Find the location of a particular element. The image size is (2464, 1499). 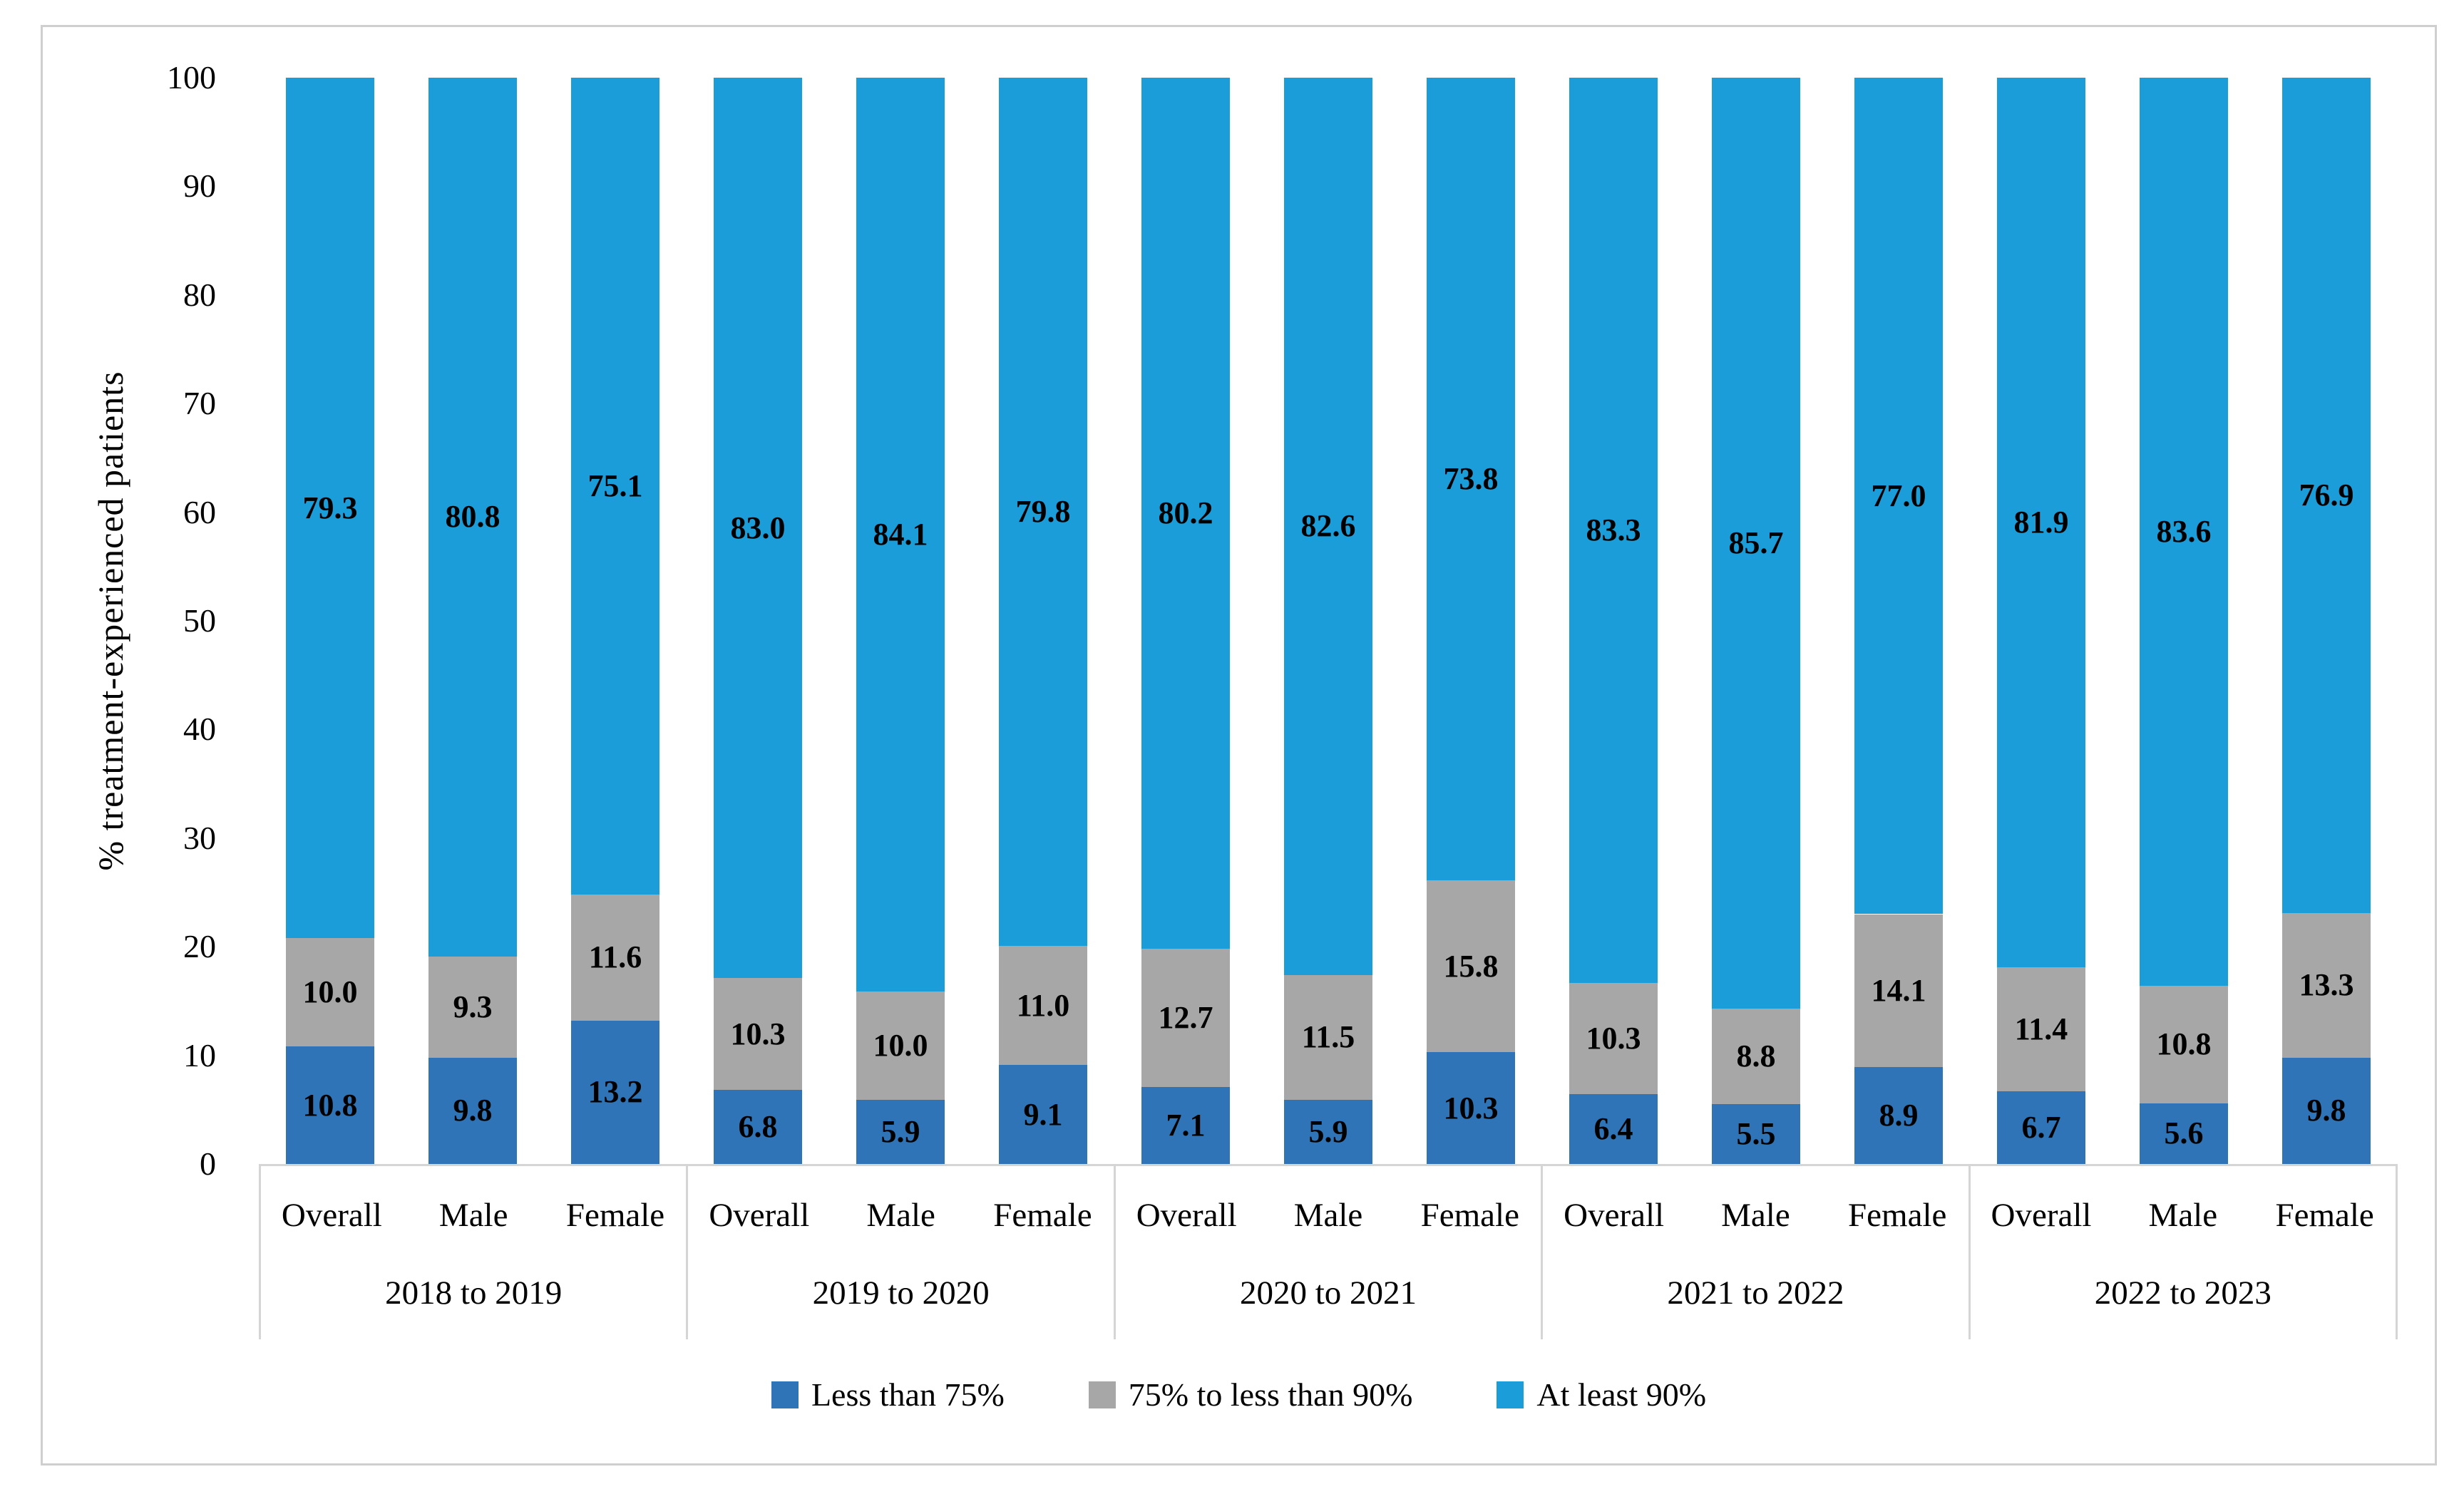

bar-value-label: 11.0 is located at coordinates (1043, 1005).